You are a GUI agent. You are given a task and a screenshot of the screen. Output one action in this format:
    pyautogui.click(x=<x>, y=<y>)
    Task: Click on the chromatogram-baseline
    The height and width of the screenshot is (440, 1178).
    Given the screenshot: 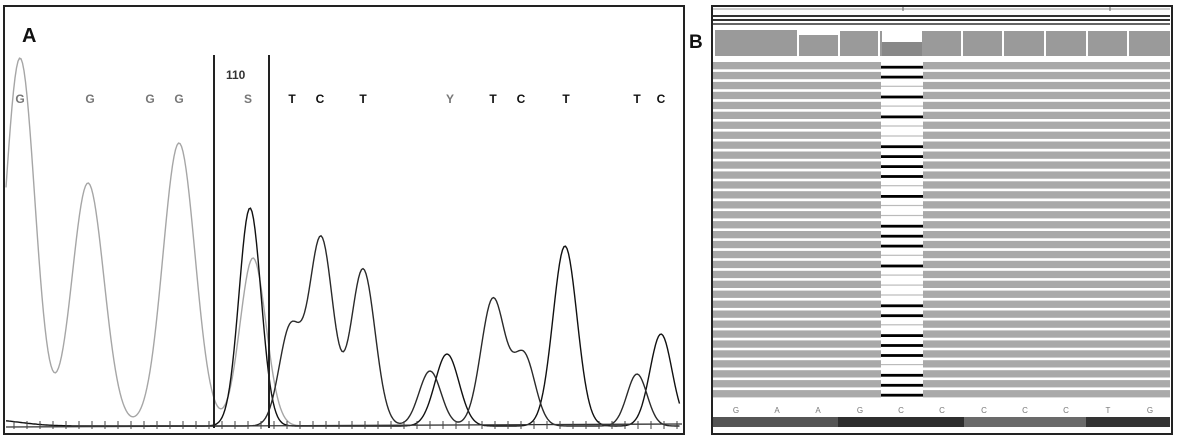 What is the action you would take?
    pyautogui.click(x=344, y=425)
    